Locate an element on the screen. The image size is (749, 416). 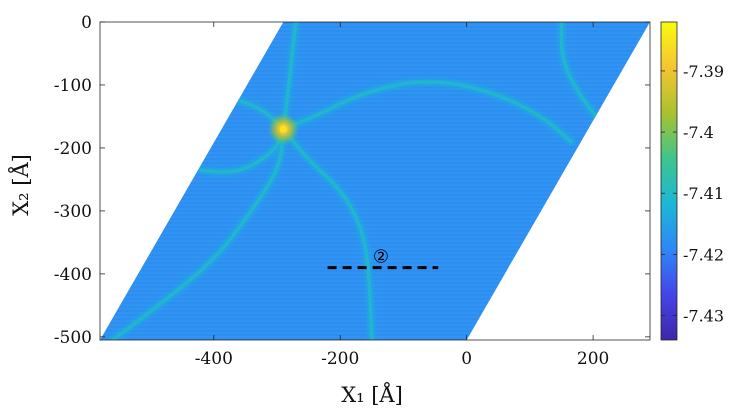
hotspot-core is located at coordinates (283, 129).